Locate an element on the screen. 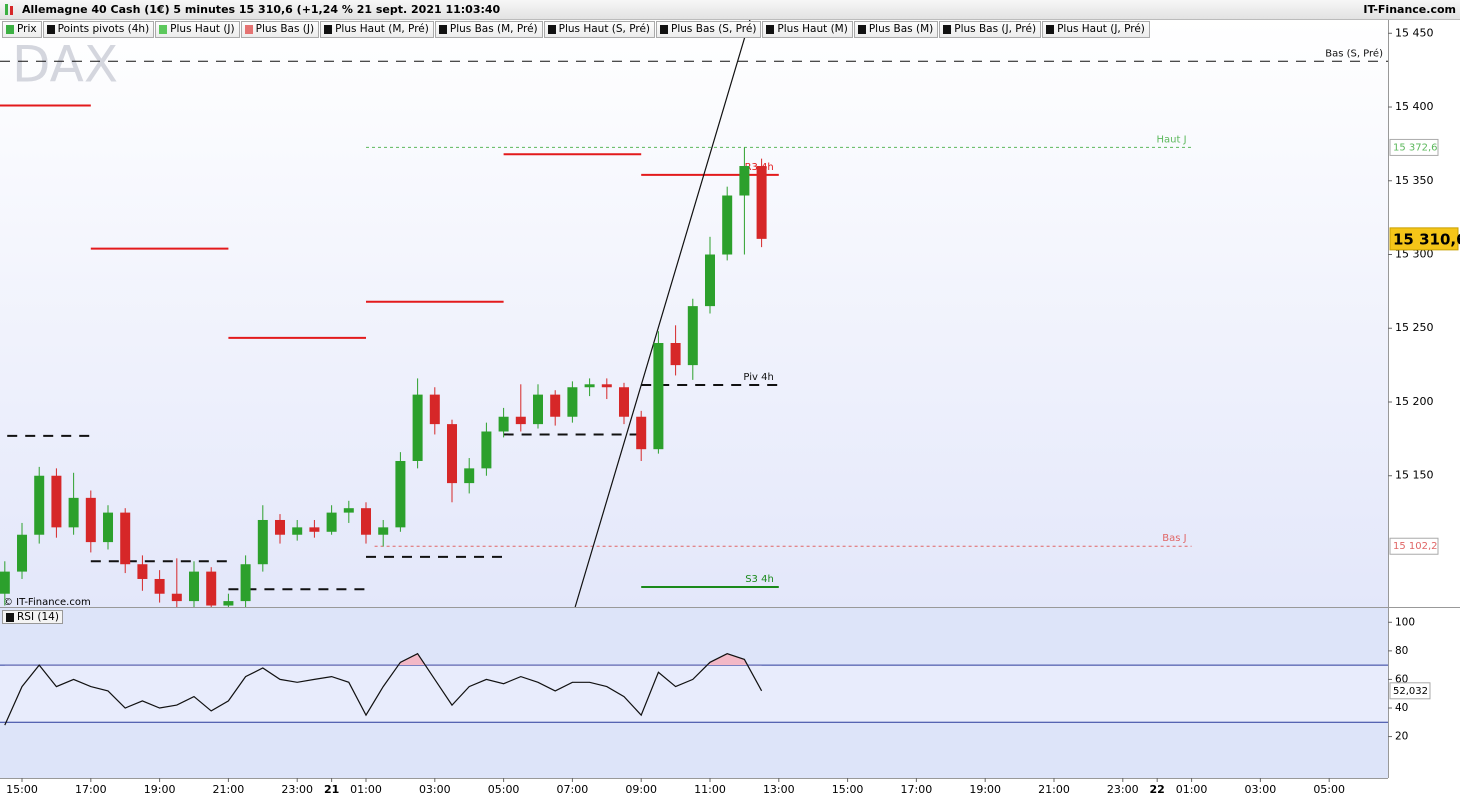 The image size is (1460, 800). x-tick-label: 13:00 is located at coordinates (779, 789).